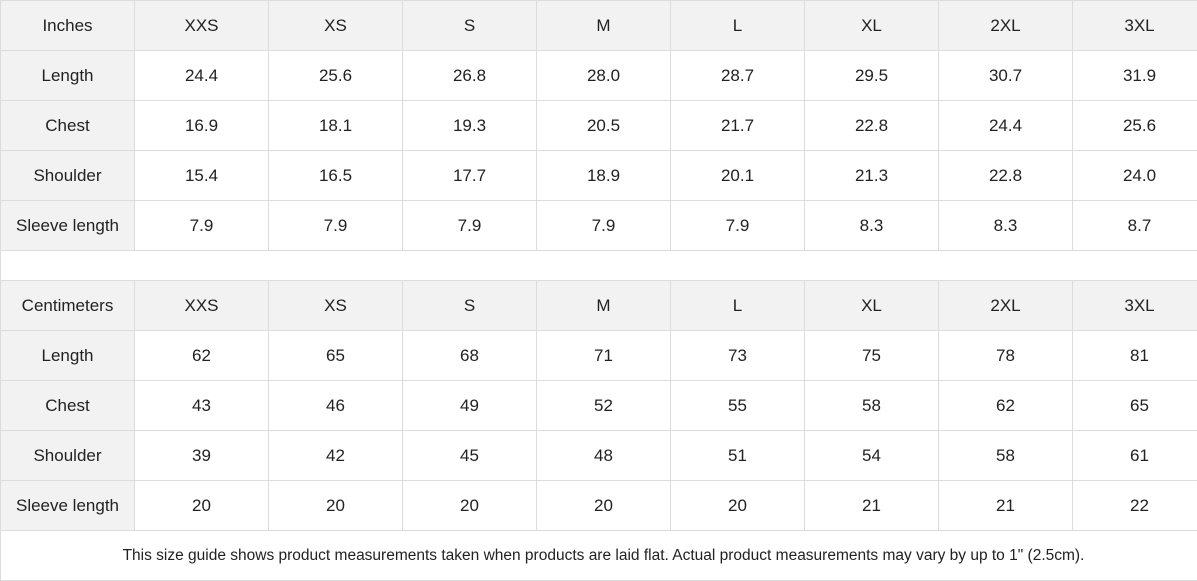 The image size is (1197, 581). What do you see at coordinates (68, 306) in the screenshot?
I see `unit-header: Centimeters` at bounding box center [68, 306].